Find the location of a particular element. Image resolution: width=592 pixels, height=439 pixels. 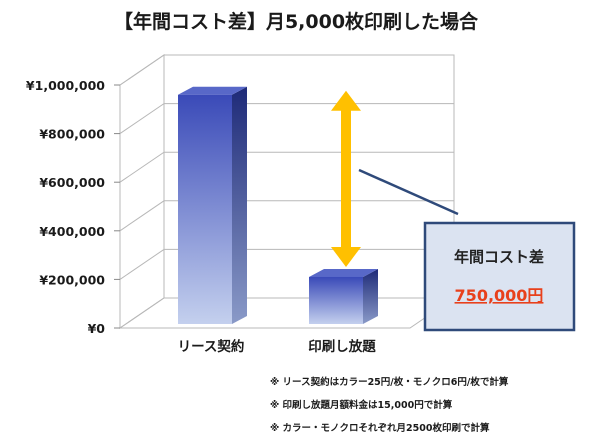

y-tick-label: ¥800,000 is located at coordinates (72, 134).